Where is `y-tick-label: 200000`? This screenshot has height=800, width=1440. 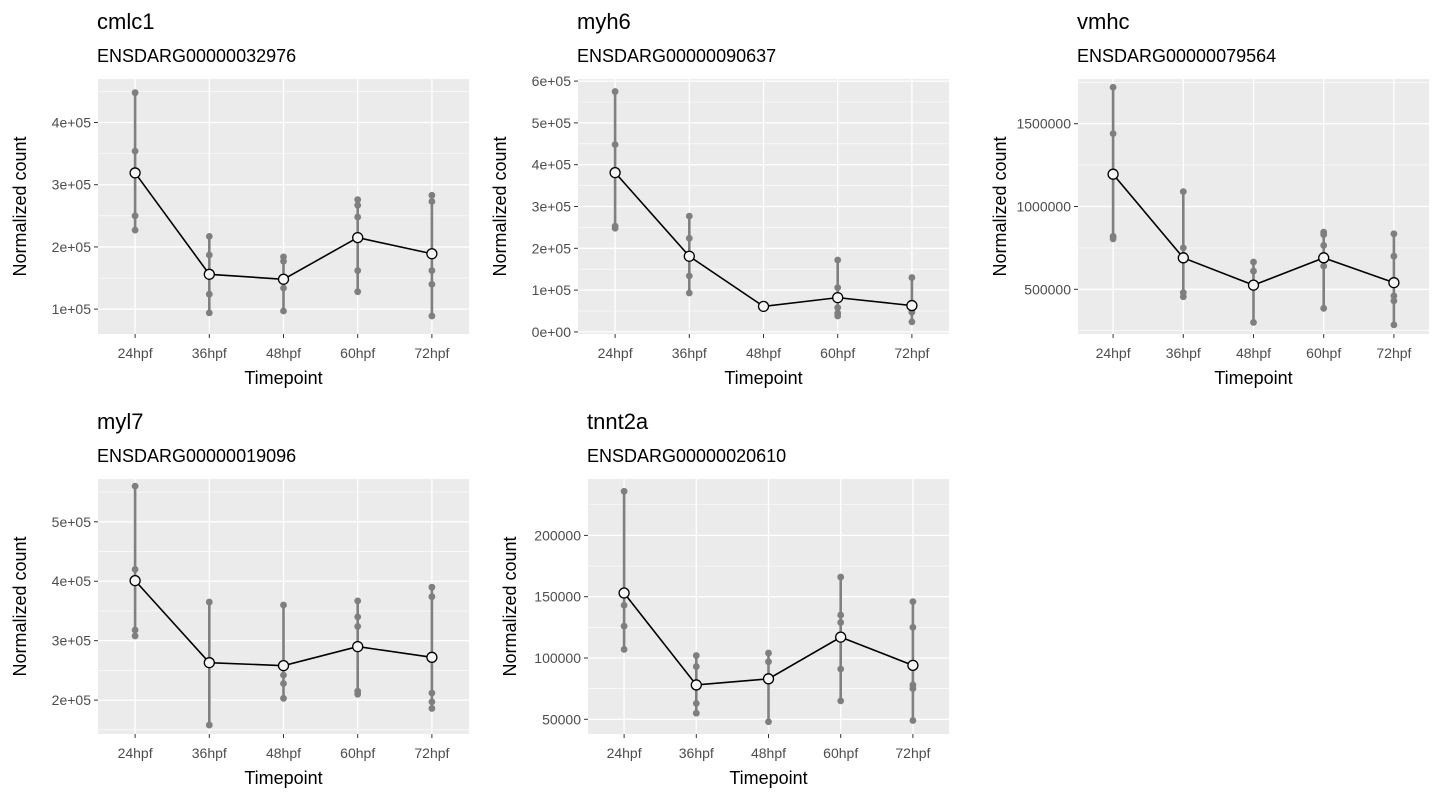 y-tick-label: 200000 is located at coordinates (557, 535).